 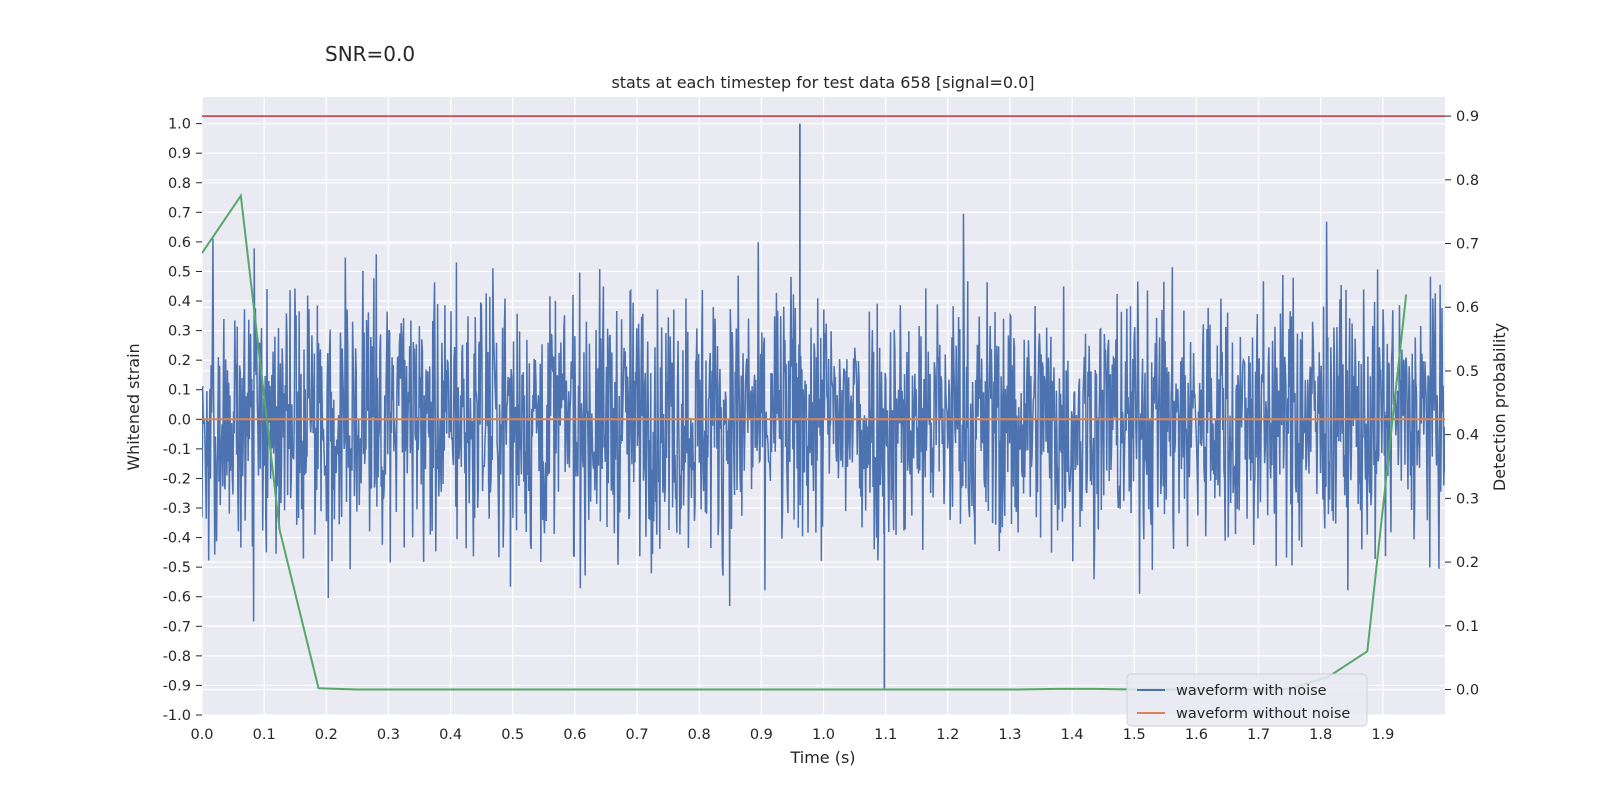 I want to click on y-tick-label-left: 0.6, so click(x=179, y=243).